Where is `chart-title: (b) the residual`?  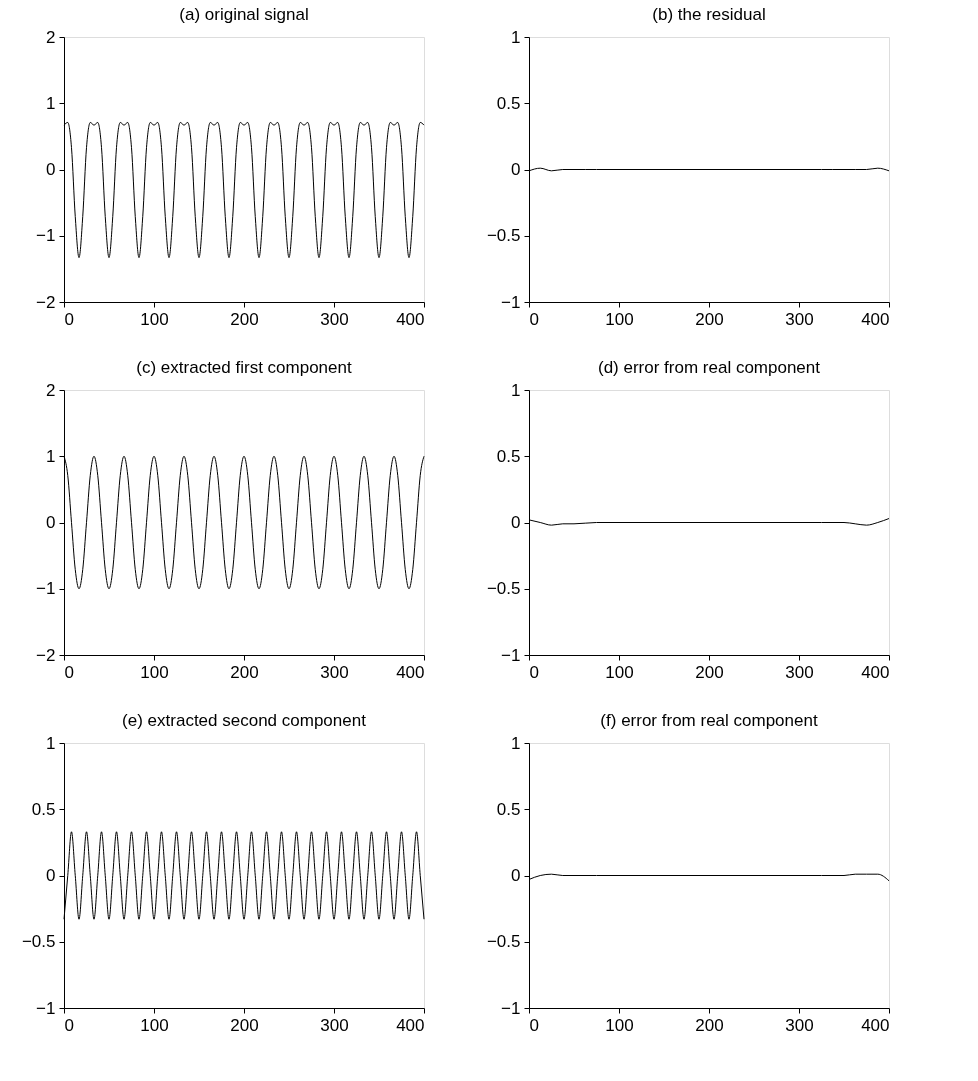
chart-title: (b) the residual is located at coordinates (709, 14).